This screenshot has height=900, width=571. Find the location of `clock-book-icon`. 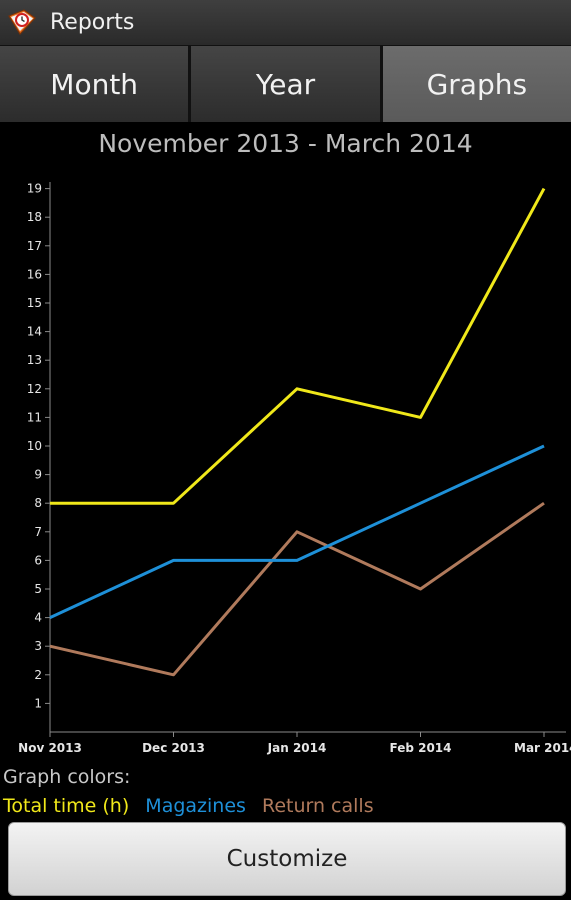

clock-book-icon is located at coordinates (22, 22).